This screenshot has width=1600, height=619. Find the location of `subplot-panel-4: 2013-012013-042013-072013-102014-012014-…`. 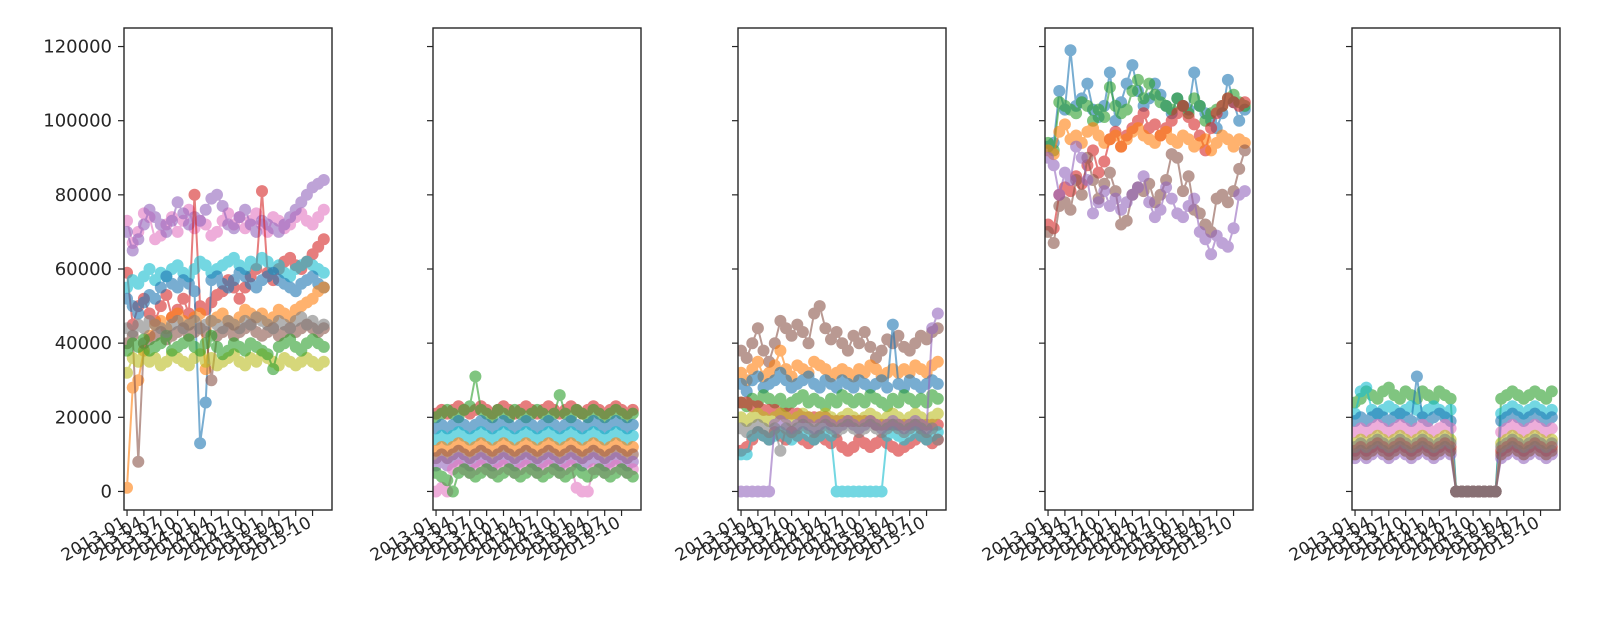

subplot-panel-4: 2013-012013-042013-072013-102014-012014-… is located at coordinates (1116, 296).